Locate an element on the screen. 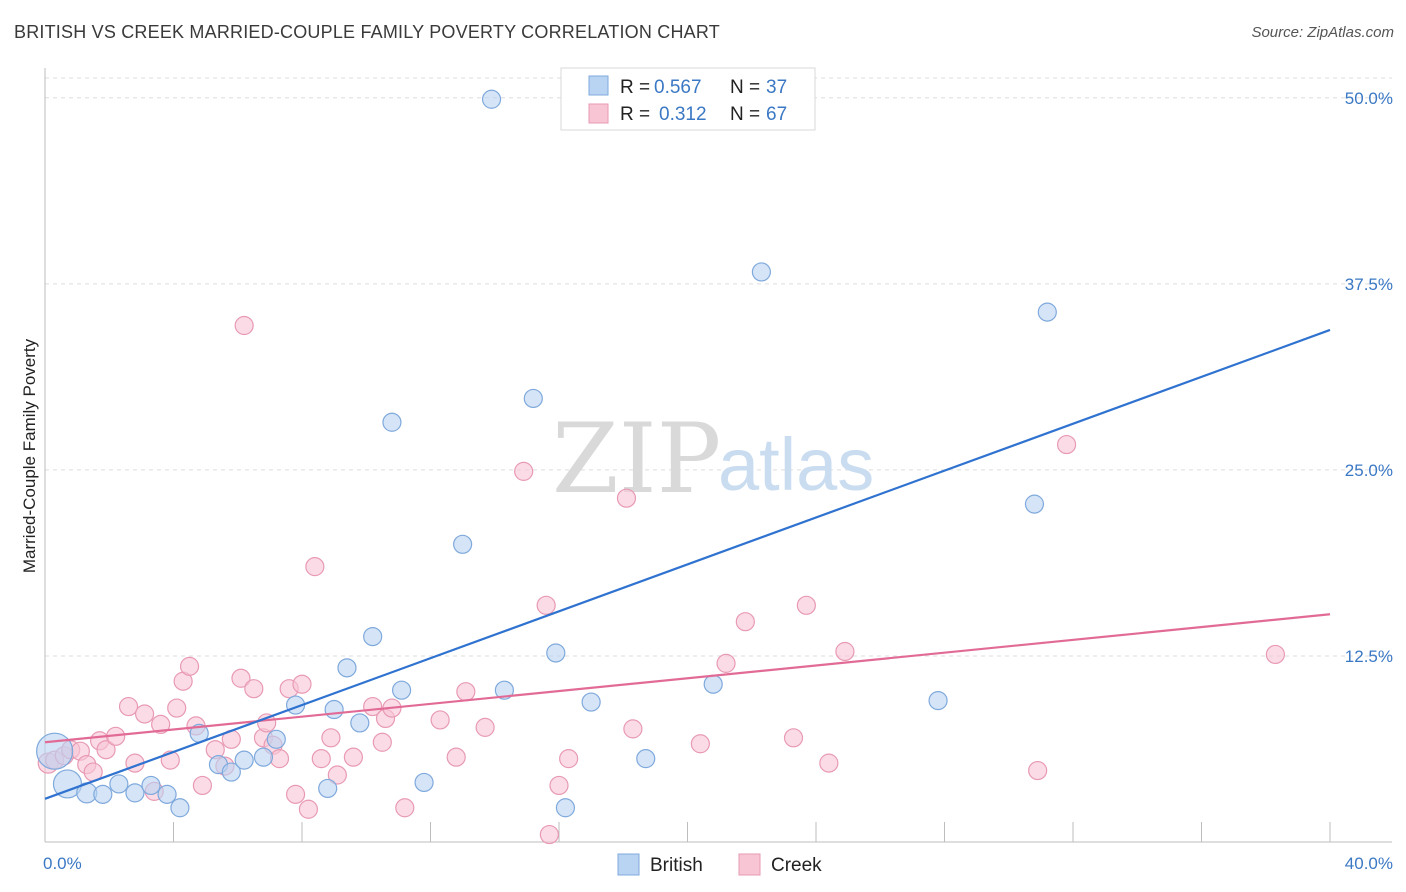  watermark: ZIP atlas is located at coordinates (713, 459).